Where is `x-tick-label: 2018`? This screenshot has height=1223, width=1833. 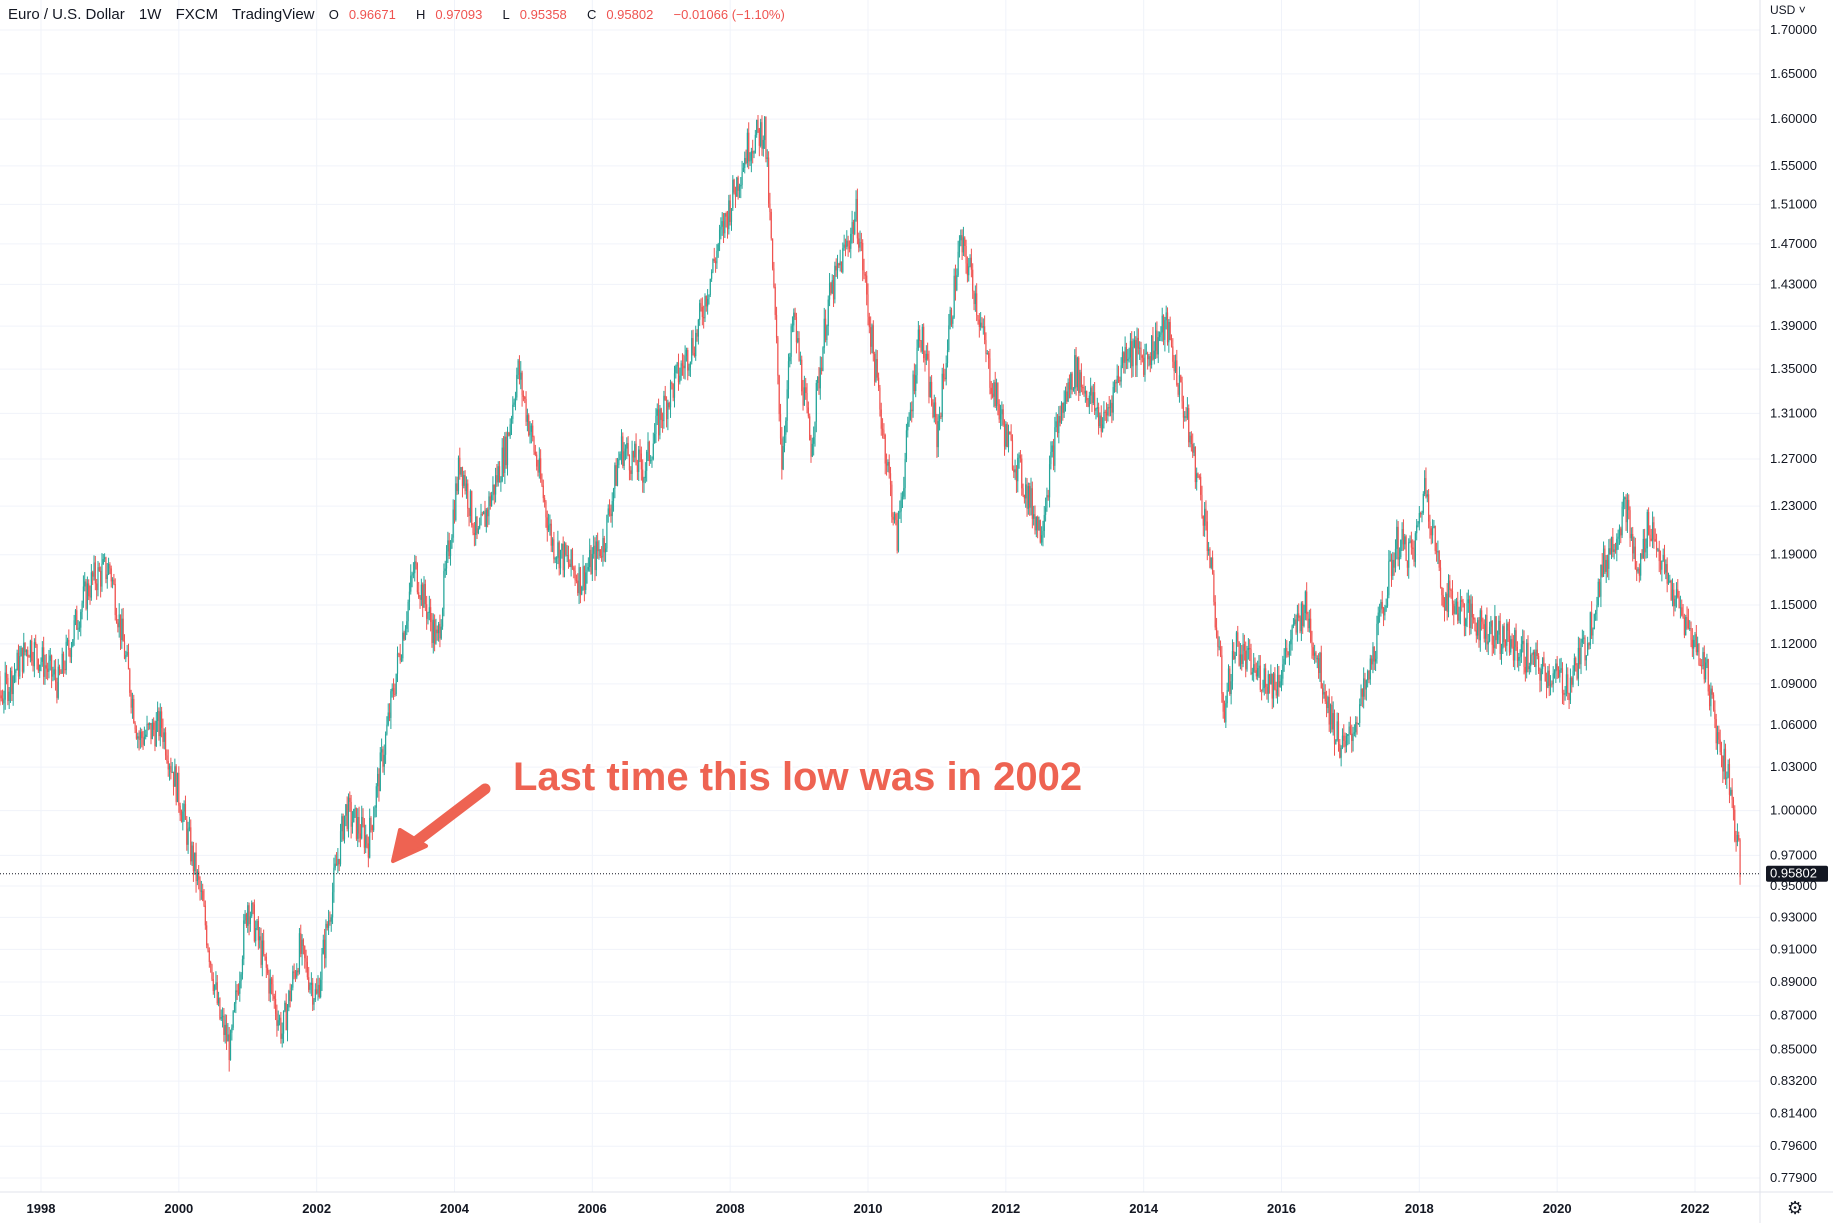 x-tick-label: 2018 is located at coordinates (1419, 1208).